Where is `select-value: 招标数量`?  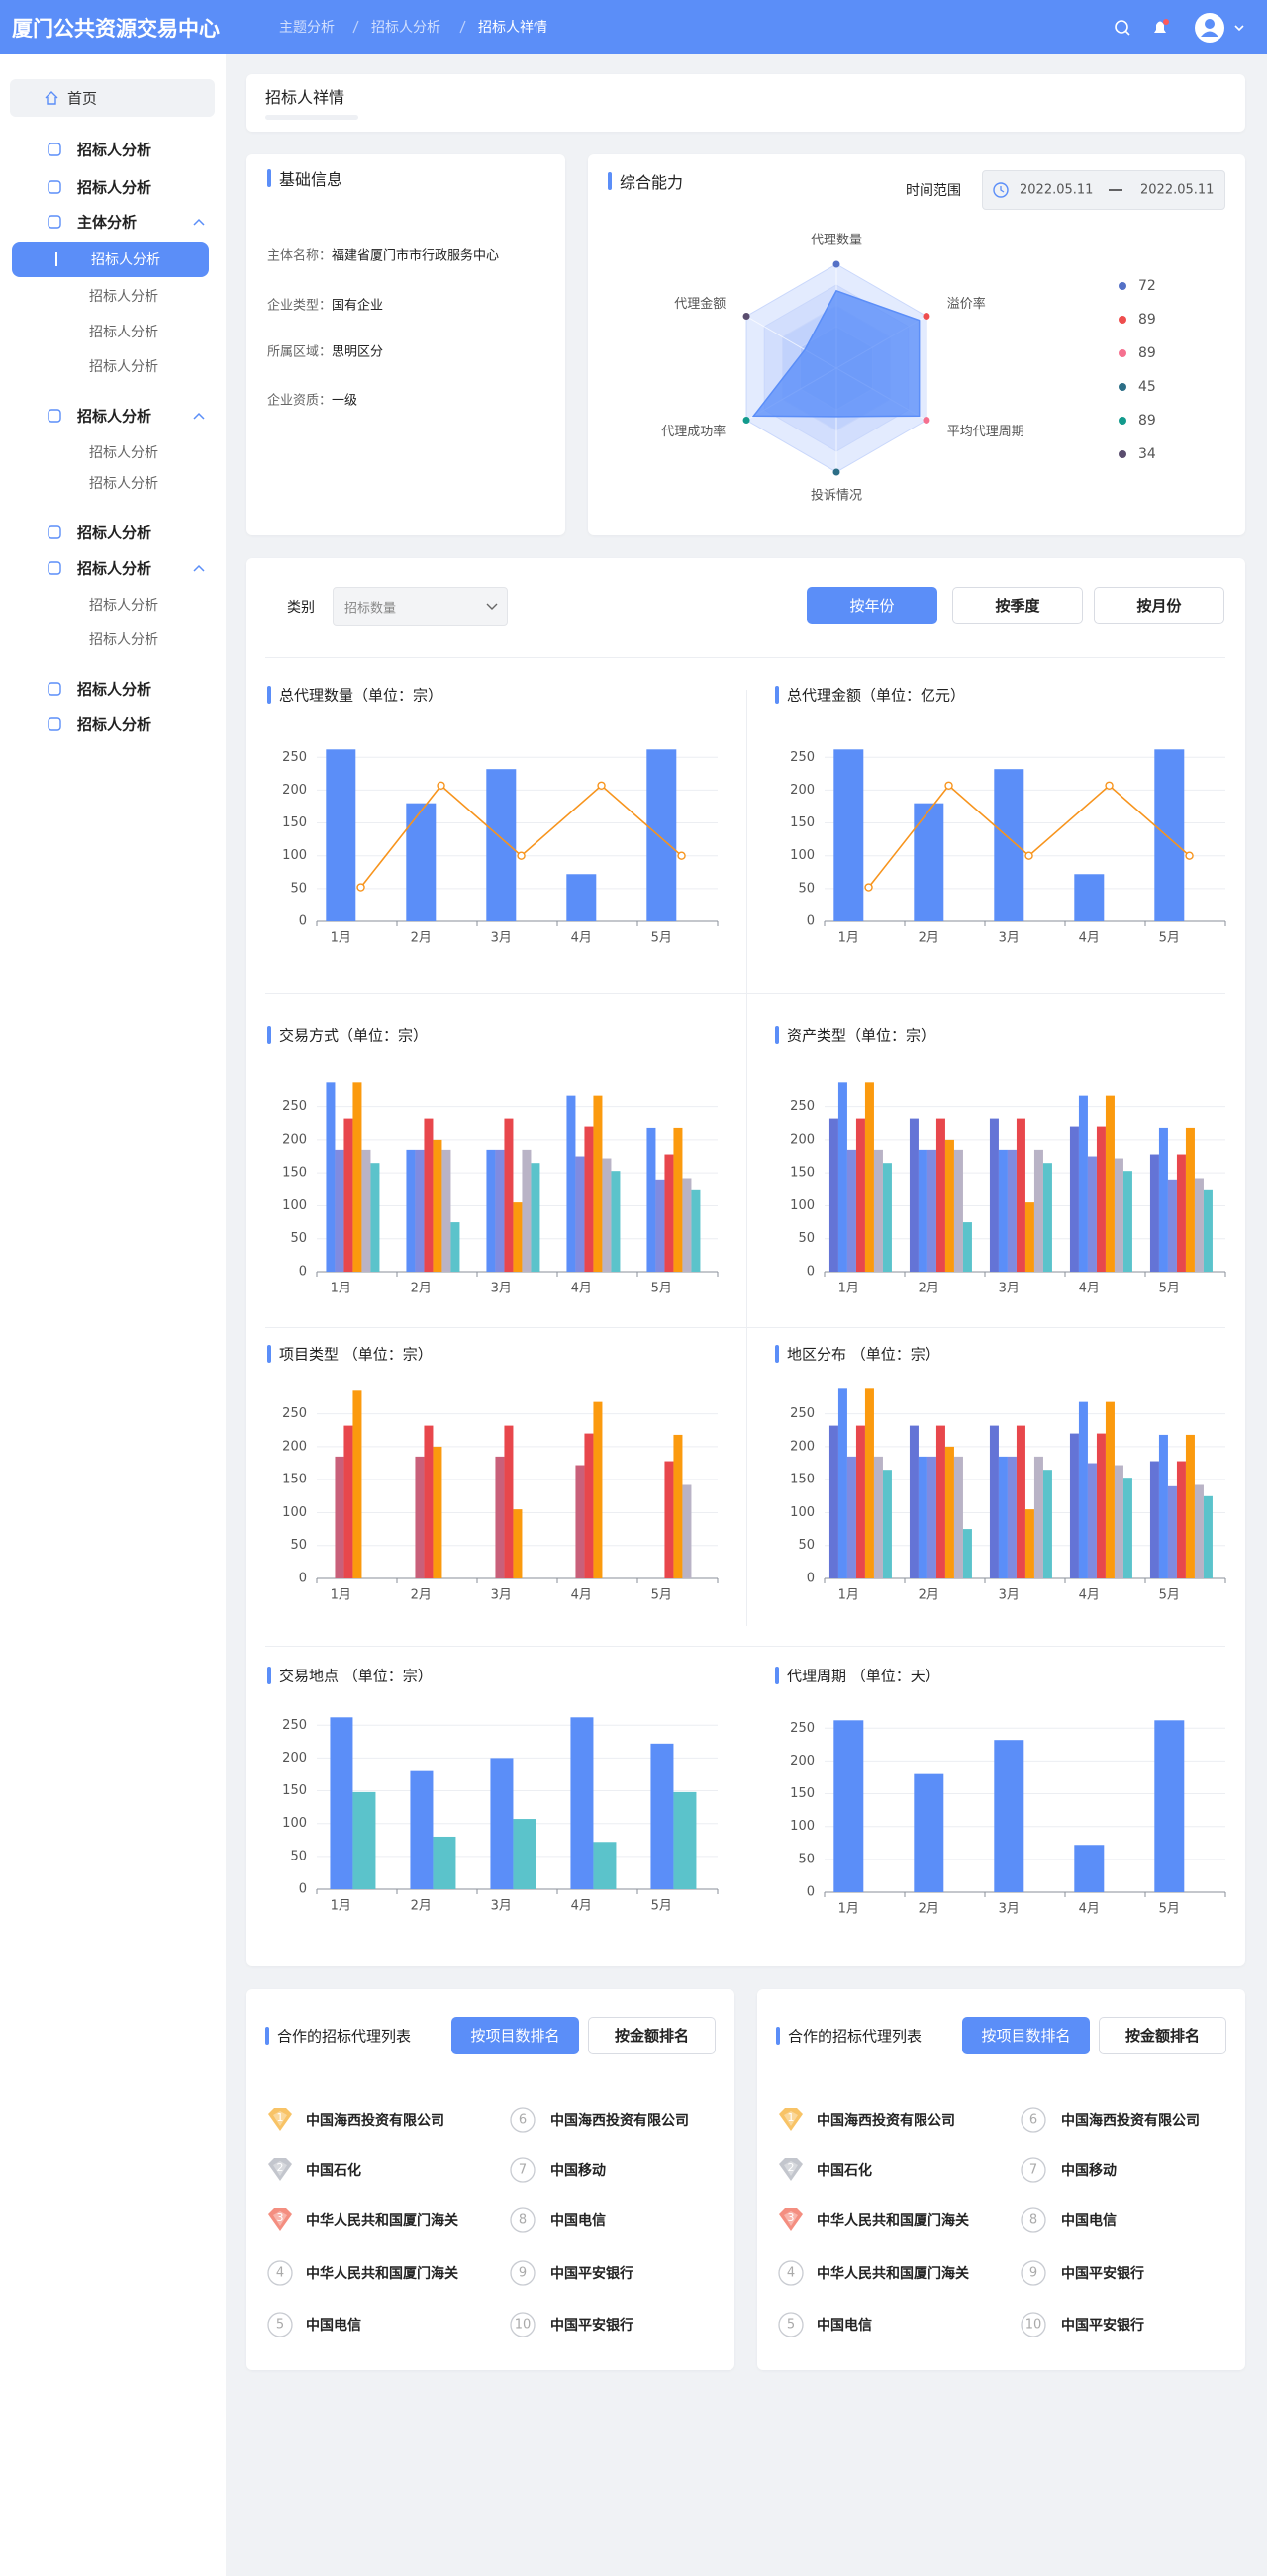
select-value: 招标数量 is located at coordinates (371, 609).